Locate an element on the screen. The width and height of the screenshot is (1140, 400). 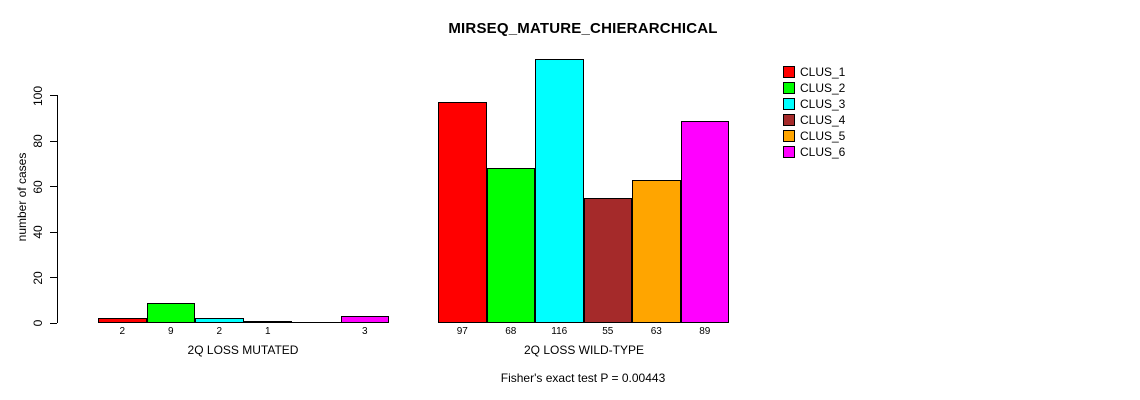
bar-value-label: 68 is located at coordinates (511, 331).